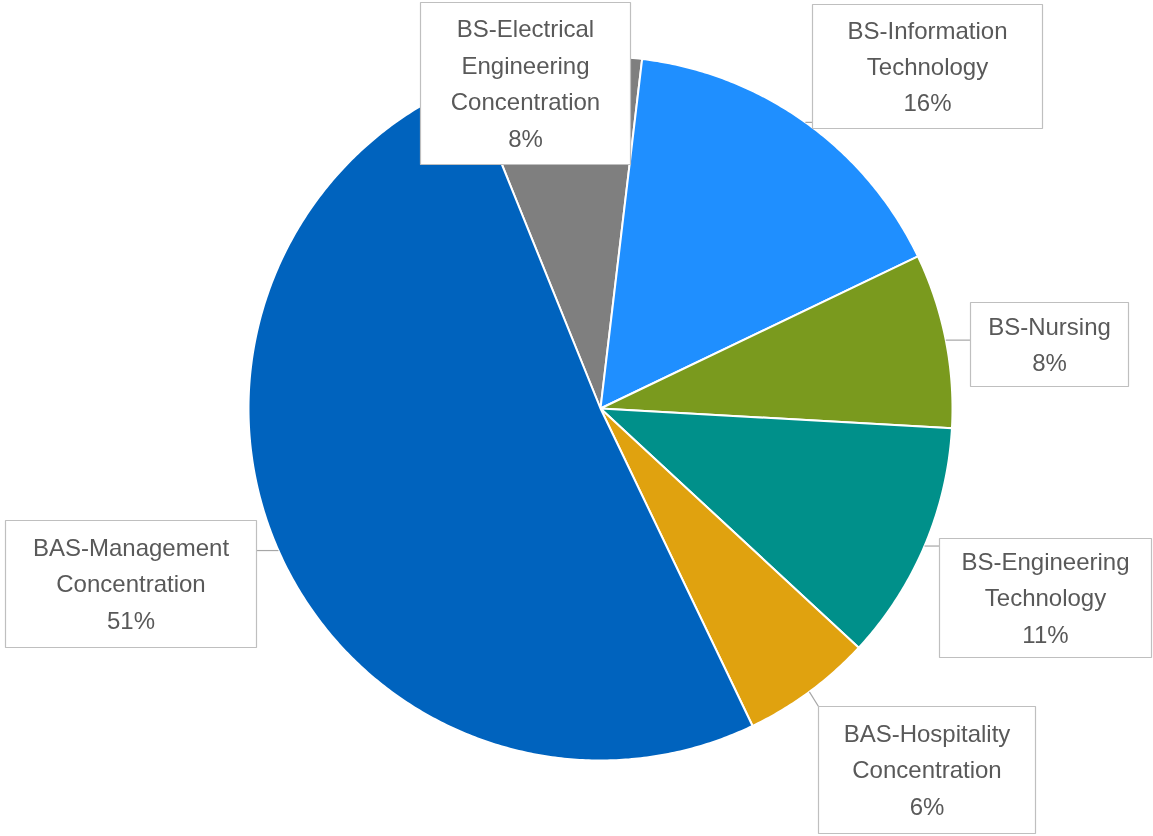  Describe the element at coordinates (927, 48) in the screenshot. I see `slice-label: BS-Information Technology` at that location.